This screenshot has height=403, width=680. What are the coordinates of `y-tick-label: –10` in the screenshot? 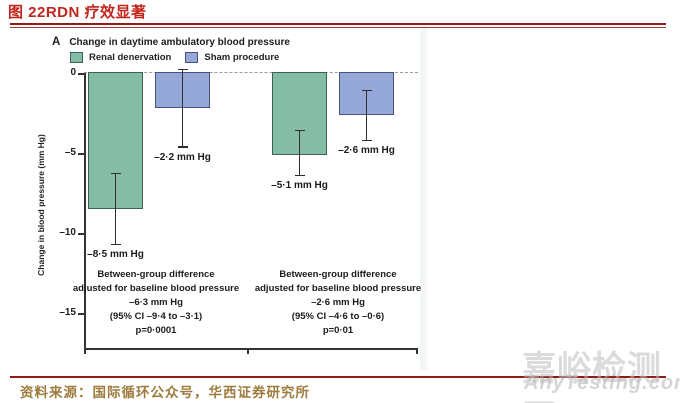 It's located at (67, 232).